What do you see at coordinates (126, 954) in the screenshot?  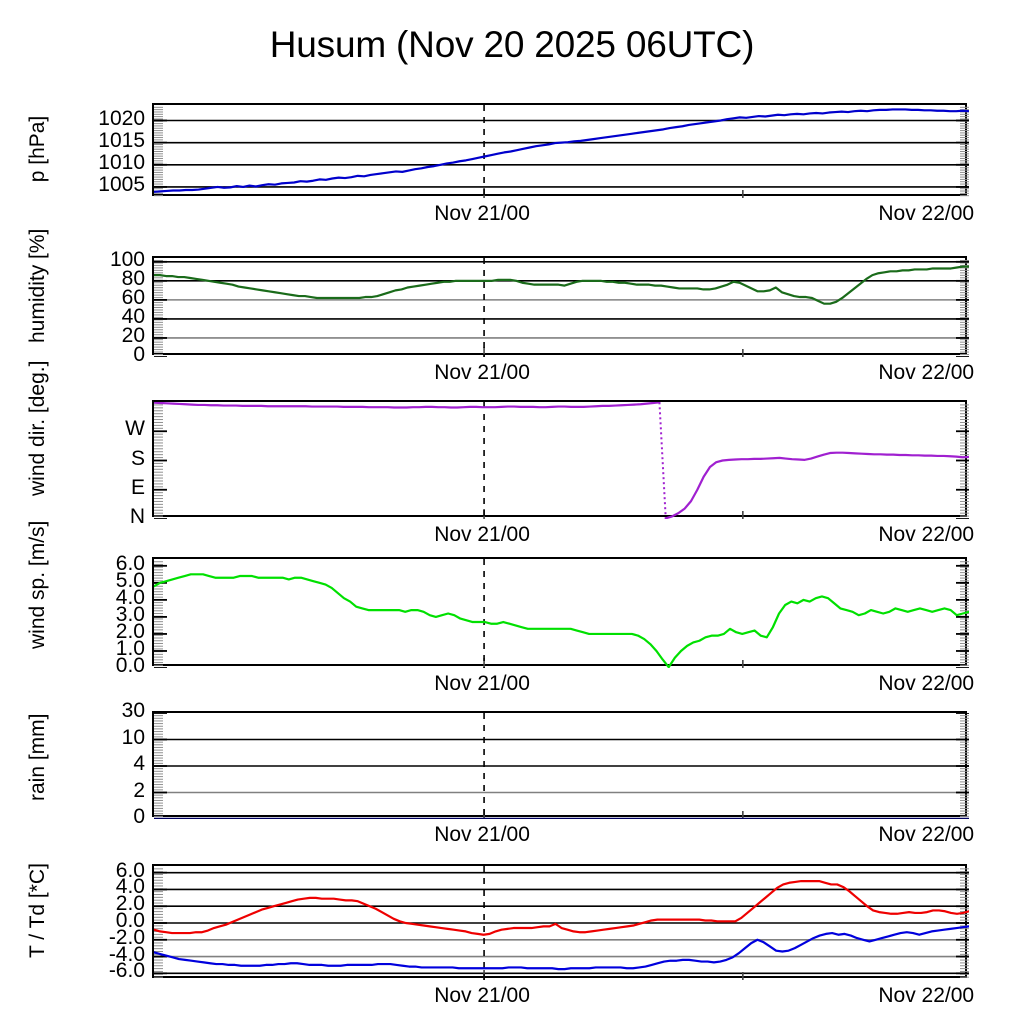 I see `y-tick-label-temperature: -4.0` at bounding box center [126, 954].